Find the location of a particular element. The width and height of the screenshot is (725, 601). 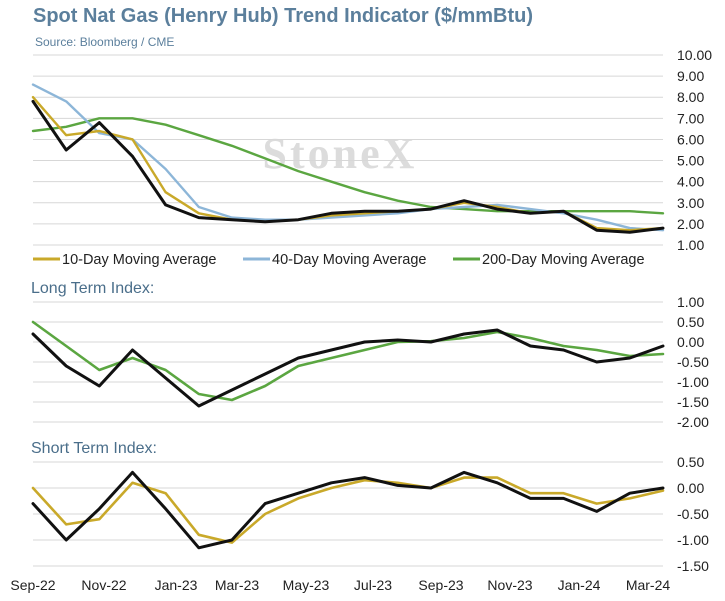

y-tick-label: 8.00 is located at coordinates (690, 97).